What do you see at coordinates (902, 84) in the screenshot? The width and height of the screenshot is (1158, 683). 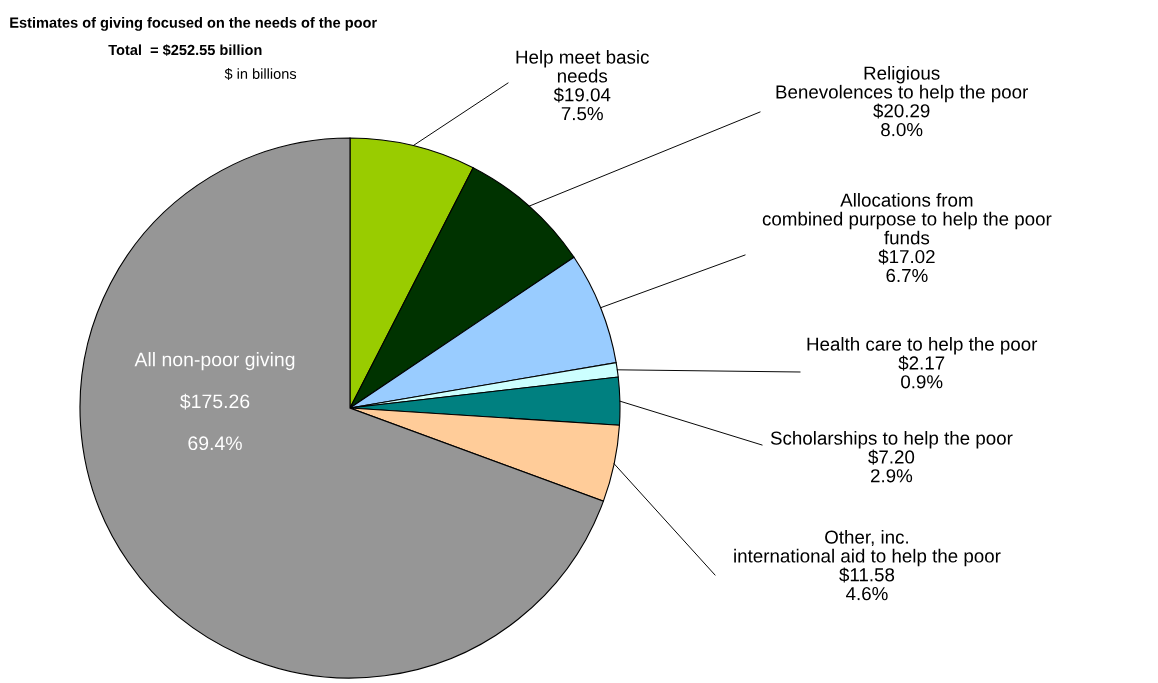 I see `slice-label: Religious Benevolences to help the poor` at bounding box center [902, 84].